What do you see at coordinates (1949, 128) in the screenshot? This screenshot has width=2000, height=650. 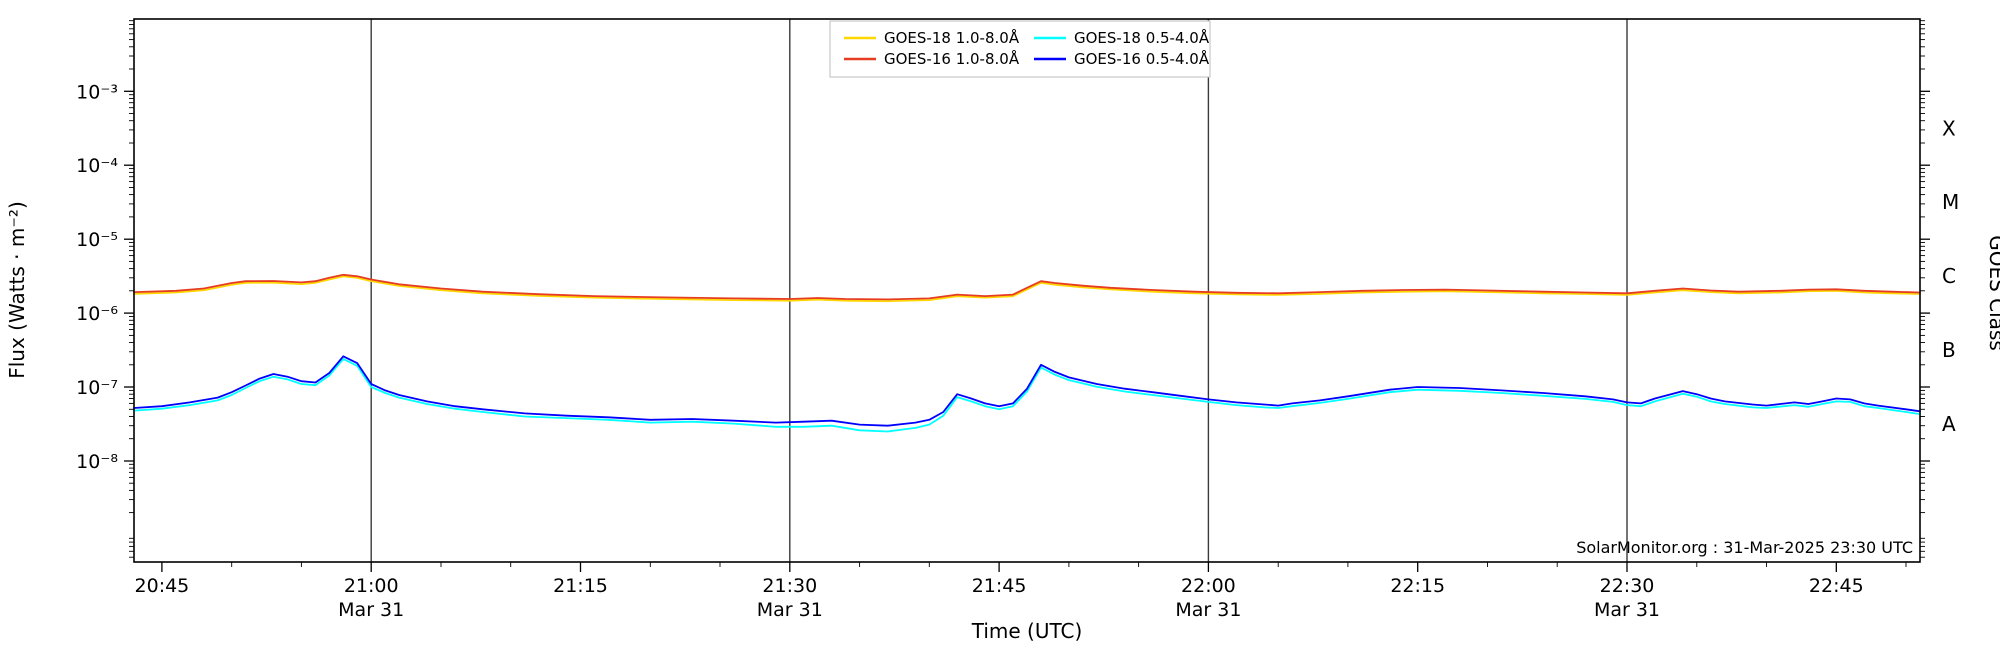 I see `goes-class-letter: X` at bounding box center [1949, 128].